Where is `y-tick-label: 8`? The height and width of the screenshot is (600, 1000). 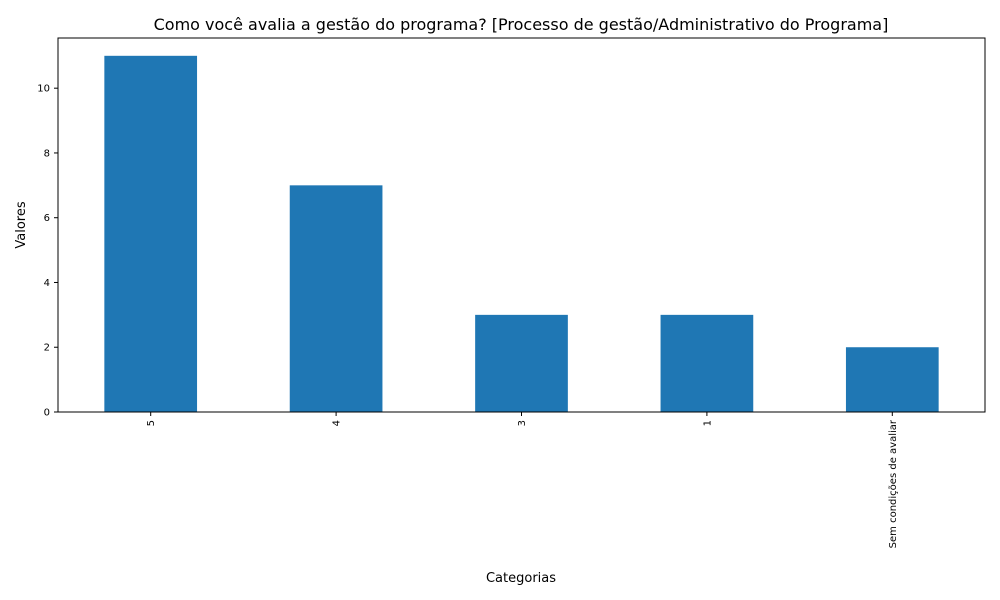 y-tick-label: 8 is located at coordinates (47, 153).